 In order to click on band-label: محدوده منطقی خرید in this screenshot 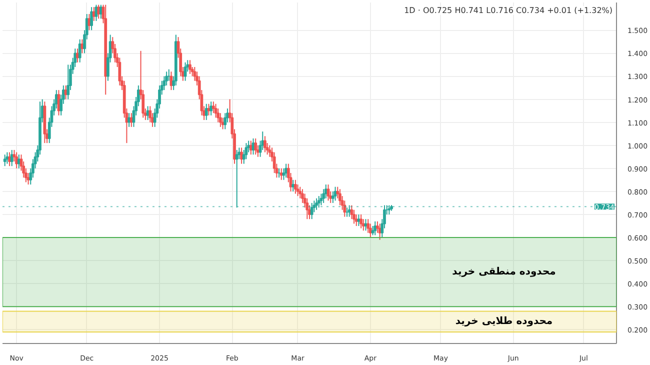, I will do `click(504, 272)`.